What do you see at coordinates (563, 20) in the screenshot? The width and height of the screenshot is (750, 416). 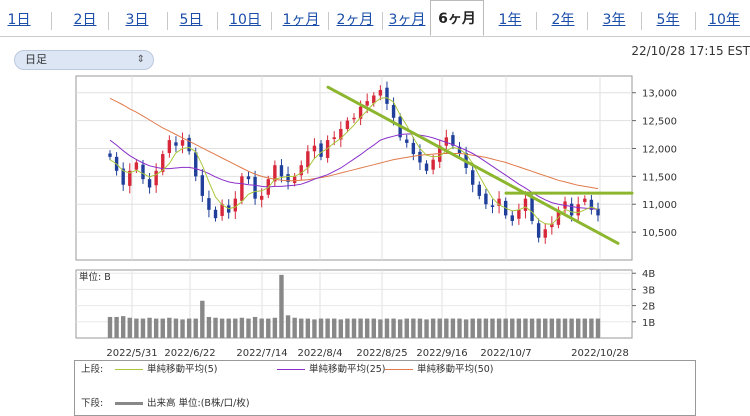 I see `tab-11: 2年` at bounding box center [563, 20].